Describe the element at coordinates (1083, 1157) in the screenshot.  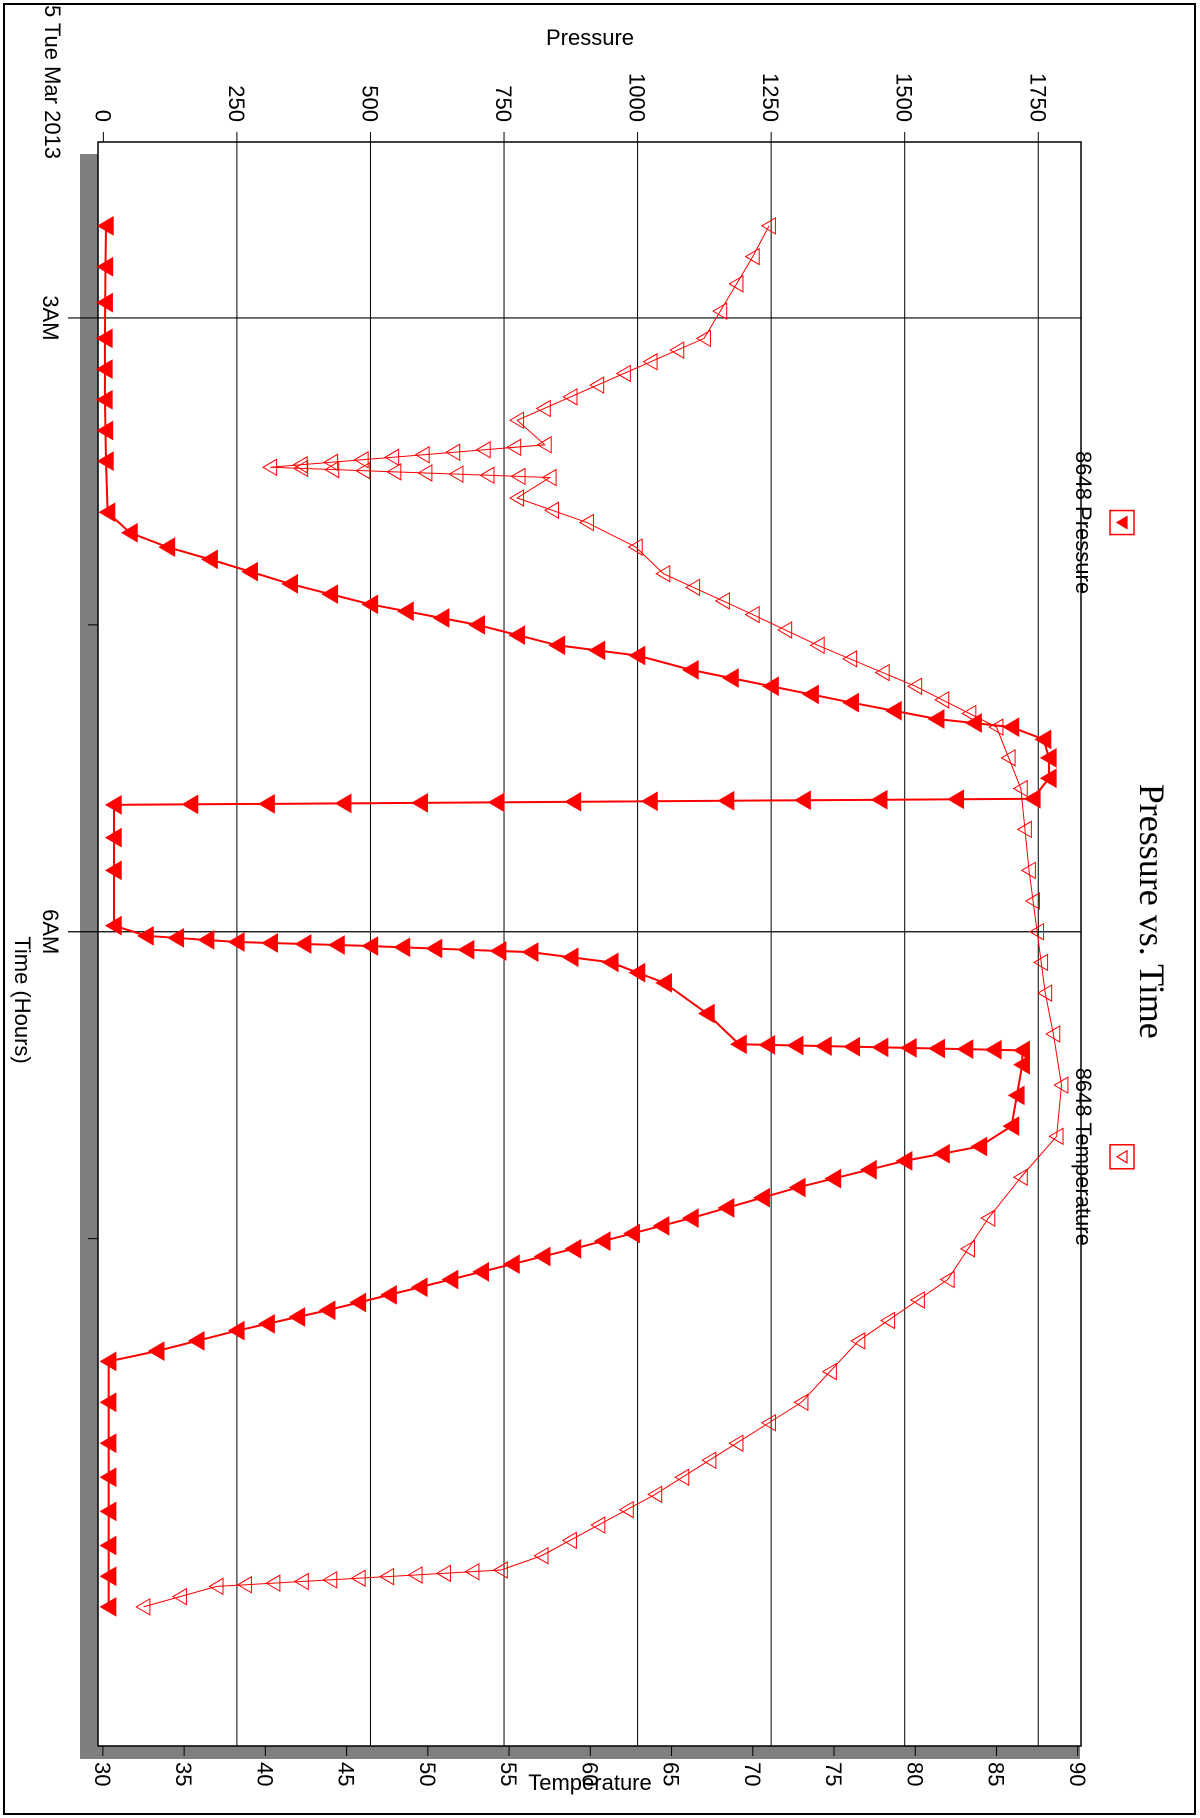
I see `legend-label: 8648 Temperature` at that location.